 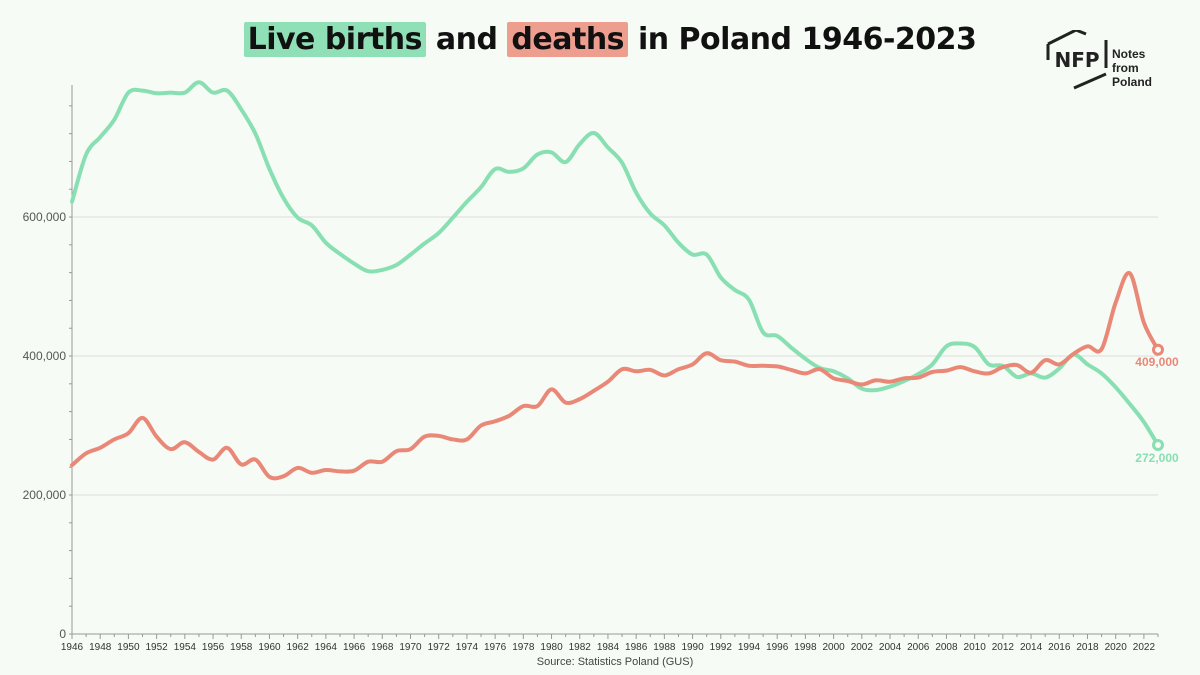 I want to click on x-tick-label: 2008, so click(x=946, y=647).